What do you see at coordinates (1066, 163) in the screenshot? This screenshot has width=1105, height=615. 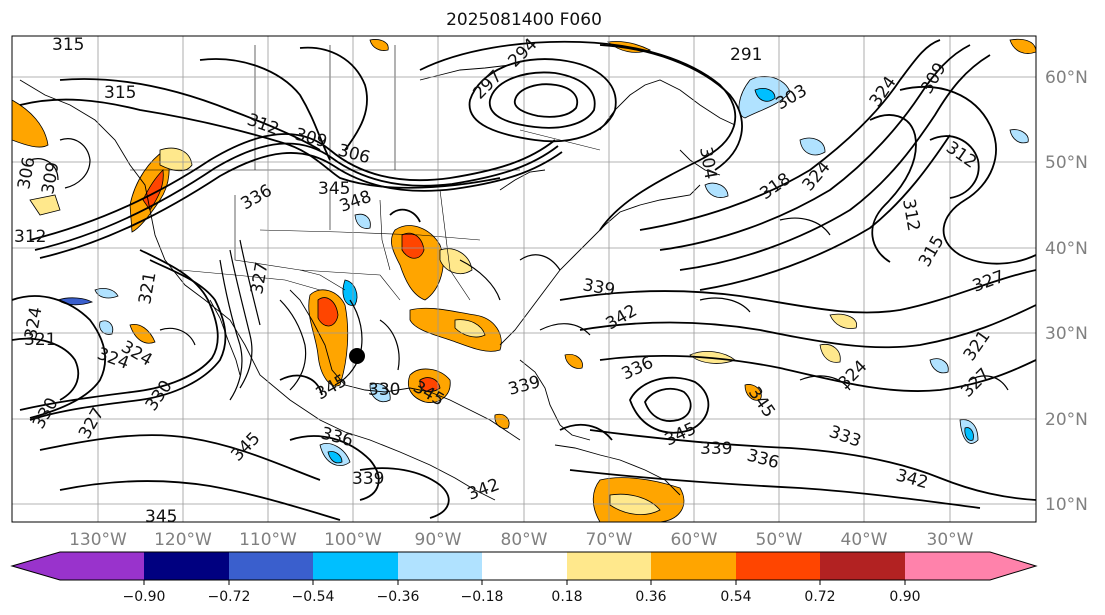 I see `lat-label: 50°N` at bounding box center [1066, 163].